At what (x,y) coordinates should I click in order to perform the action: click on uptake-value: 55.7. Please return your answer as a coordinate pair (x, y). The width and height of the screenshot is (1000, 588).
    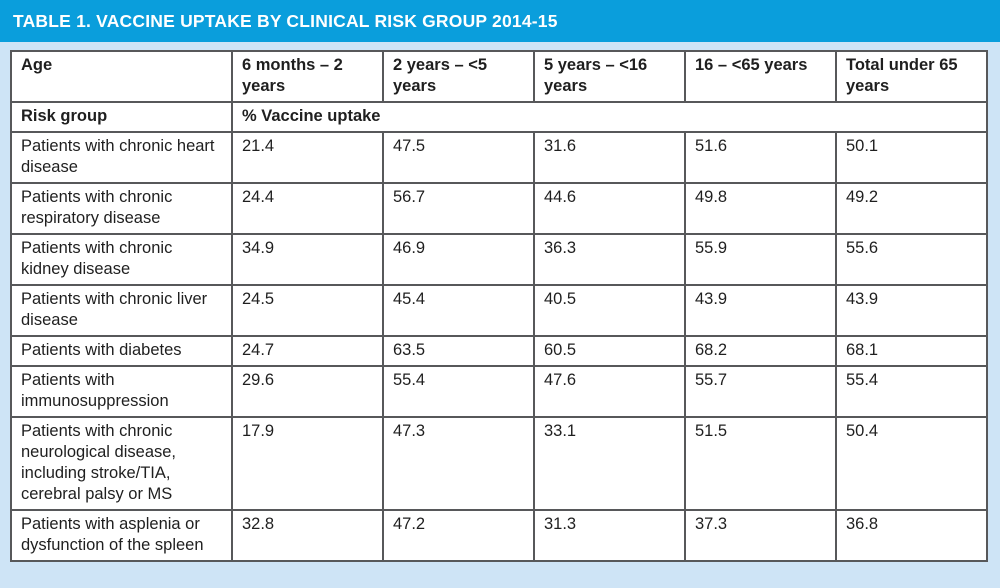
    Looking at the image, I should click on (760, 391).